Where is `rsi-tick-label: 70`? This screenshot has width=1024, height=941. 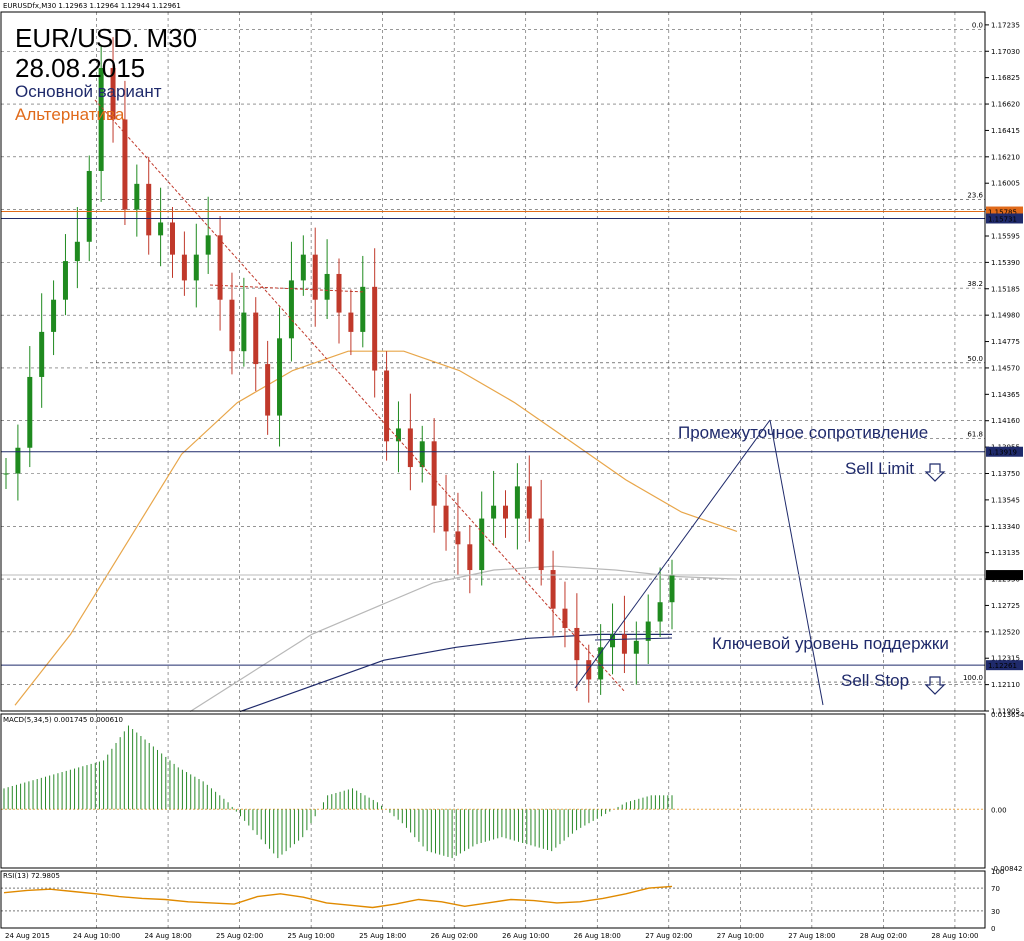
rsi-tick-label: 70 is located at coordinates (995, 889).